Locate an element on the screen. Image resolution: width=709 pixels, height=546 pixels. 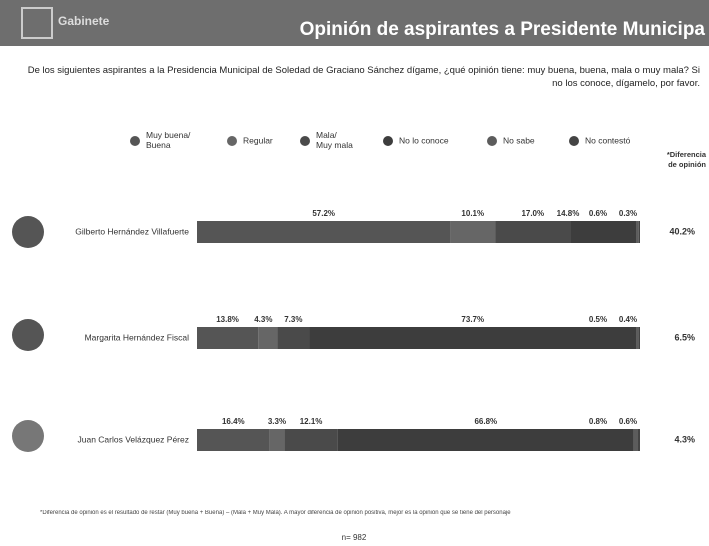
data-label: 0.5% is located at coordinates (598, 319).